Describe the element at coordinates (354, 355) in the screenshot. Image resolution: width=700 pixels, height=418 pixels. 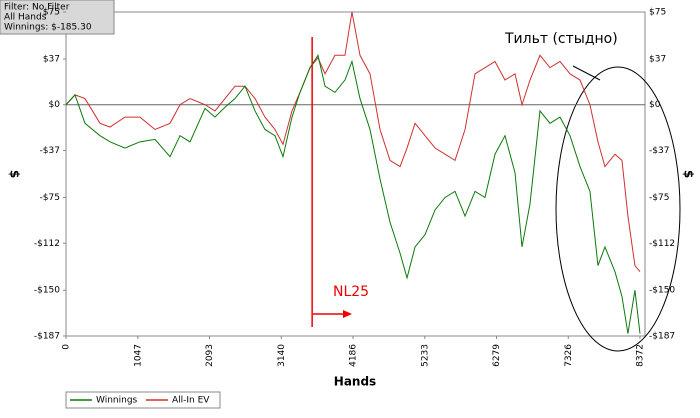
I see `x-tick-label: 4186` at that location.